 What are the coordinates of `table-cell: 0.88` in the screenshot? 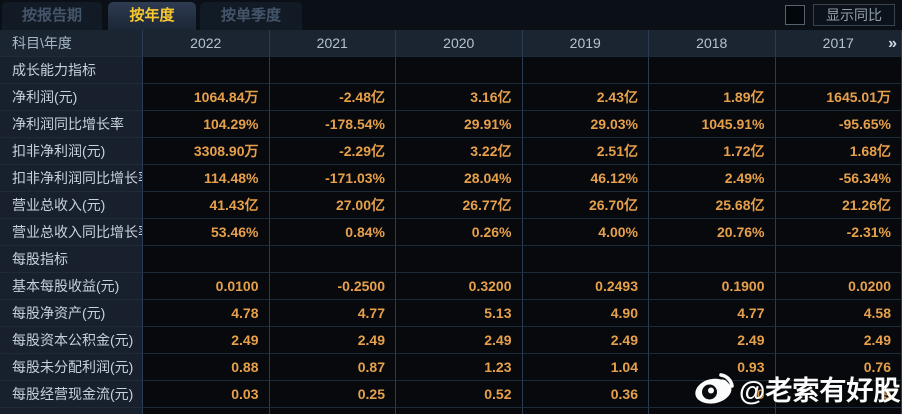 It's located at (206, 367).